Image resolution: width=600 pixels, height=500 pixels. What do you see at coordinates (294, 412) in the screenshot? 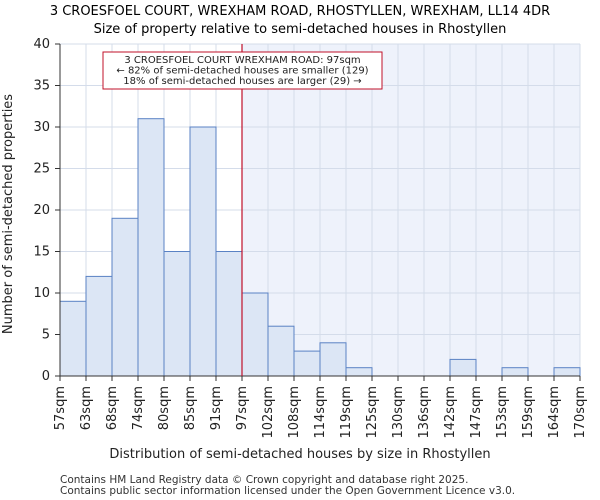
I see `x-tick-label: 108sqm` at bounding box center [294, 412].